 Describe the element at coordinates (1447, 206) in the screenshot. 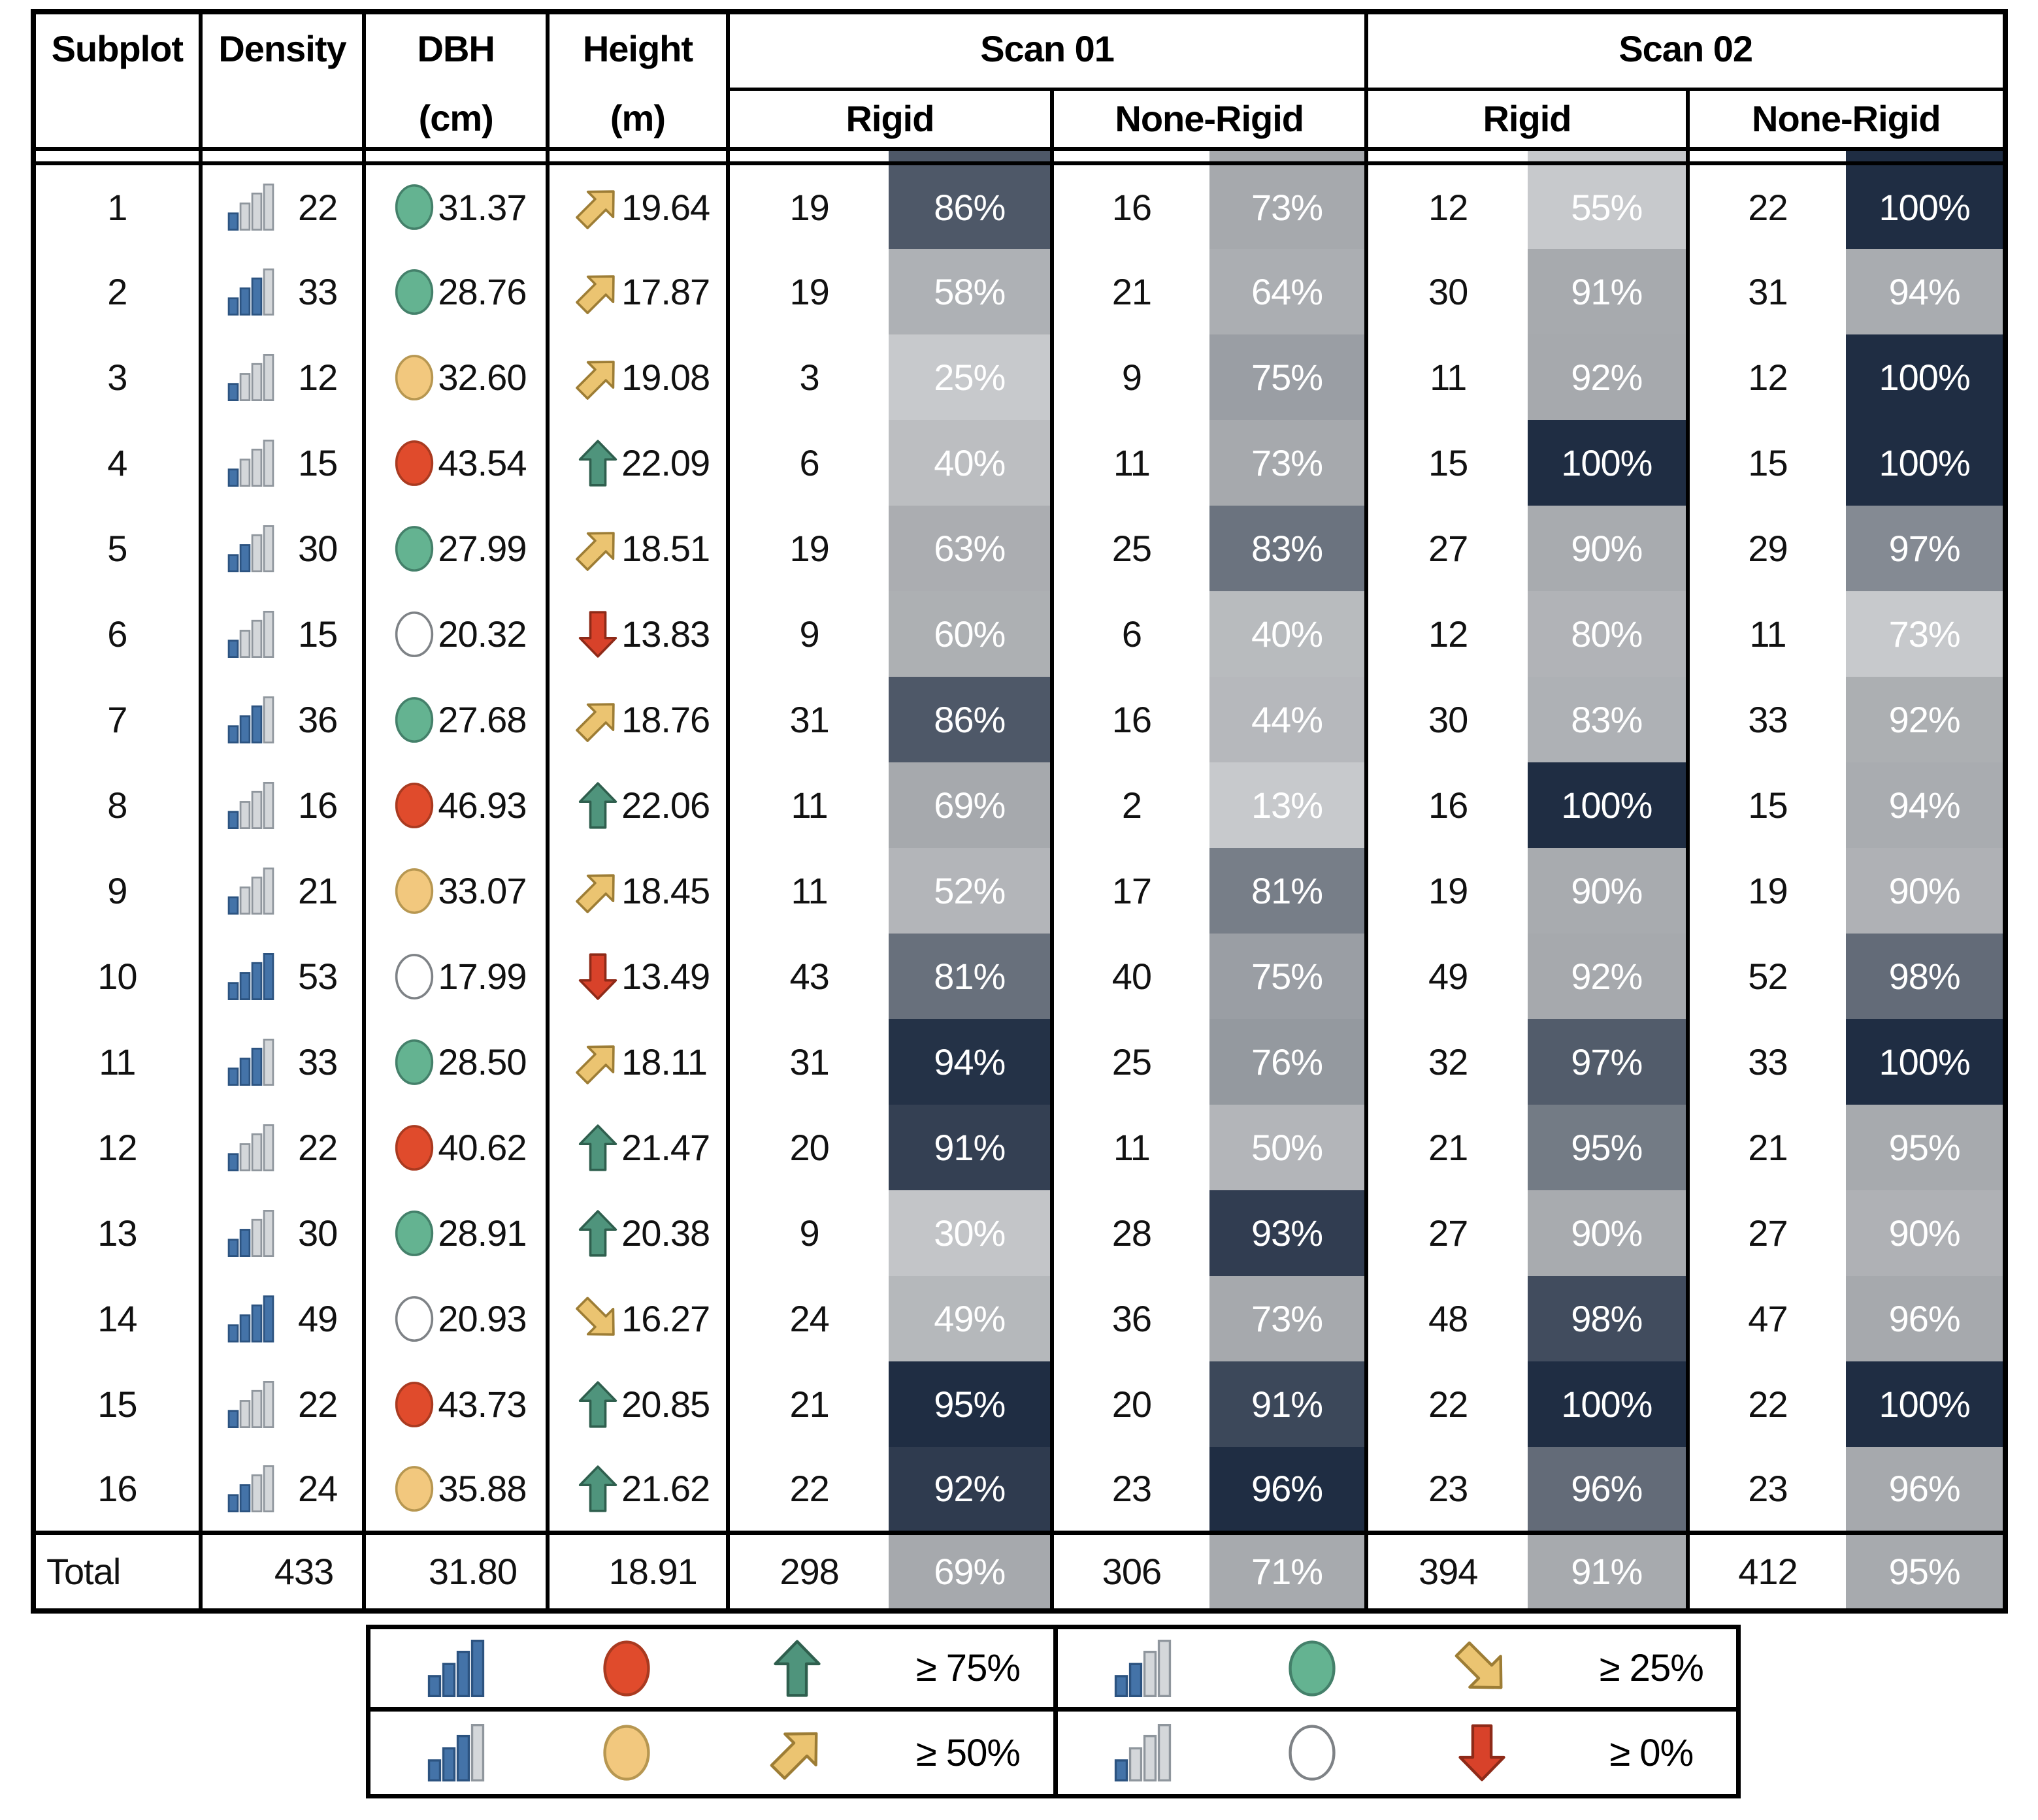

I see `scan02-rigid-count: 12` at that location.